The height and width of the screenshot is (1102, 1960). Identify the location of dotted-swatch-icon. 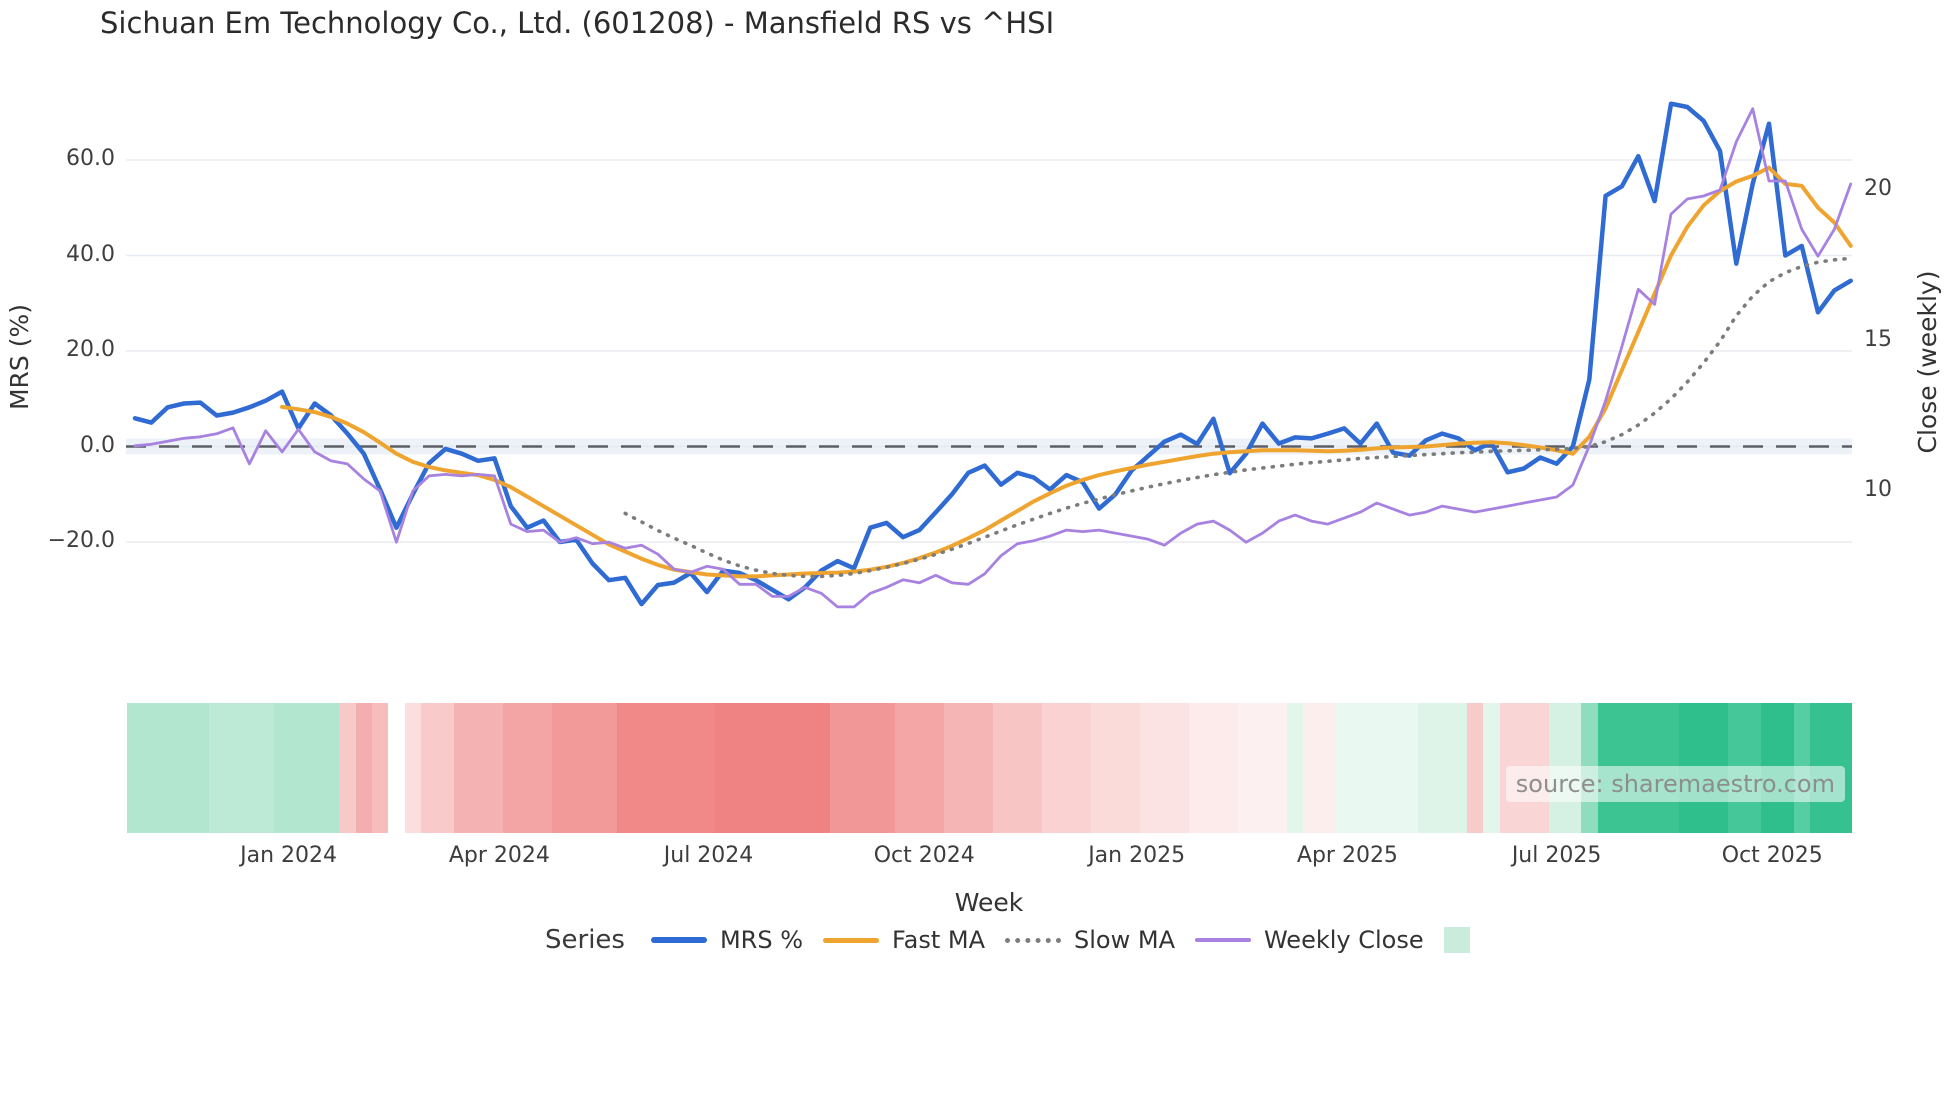
(1033, 940).